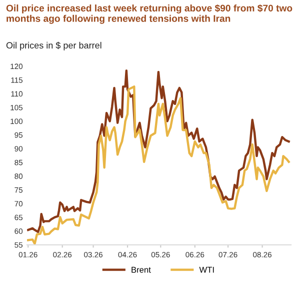 The image size is (300, 288). Describe the element at coordinates (54, 46) in the screenshot. I see `chart-subtitle: Oil prices in $ per barrel` at that location.